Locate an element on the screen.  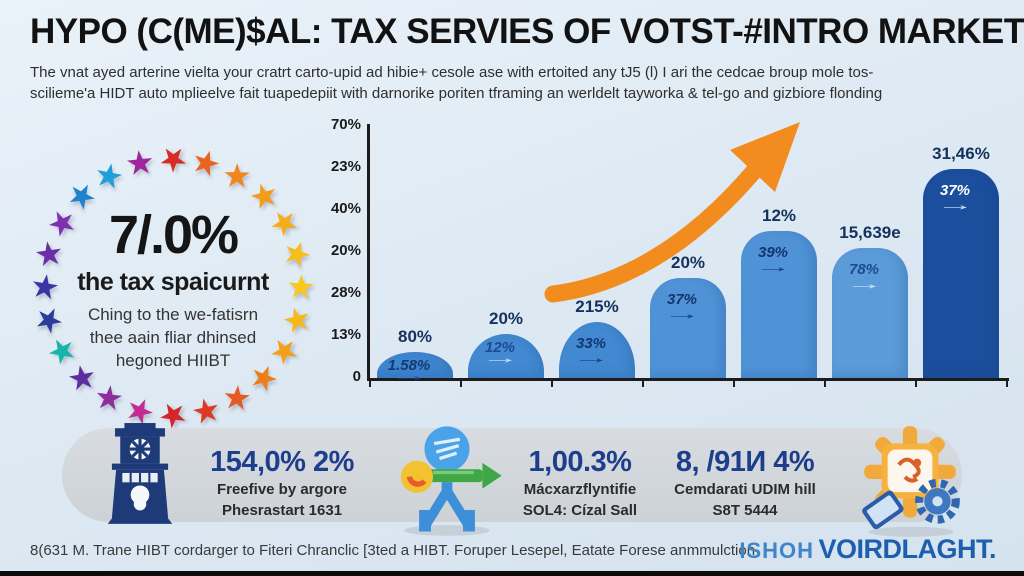
bar-inner-label: 33% is located at coordinates (591, 343).